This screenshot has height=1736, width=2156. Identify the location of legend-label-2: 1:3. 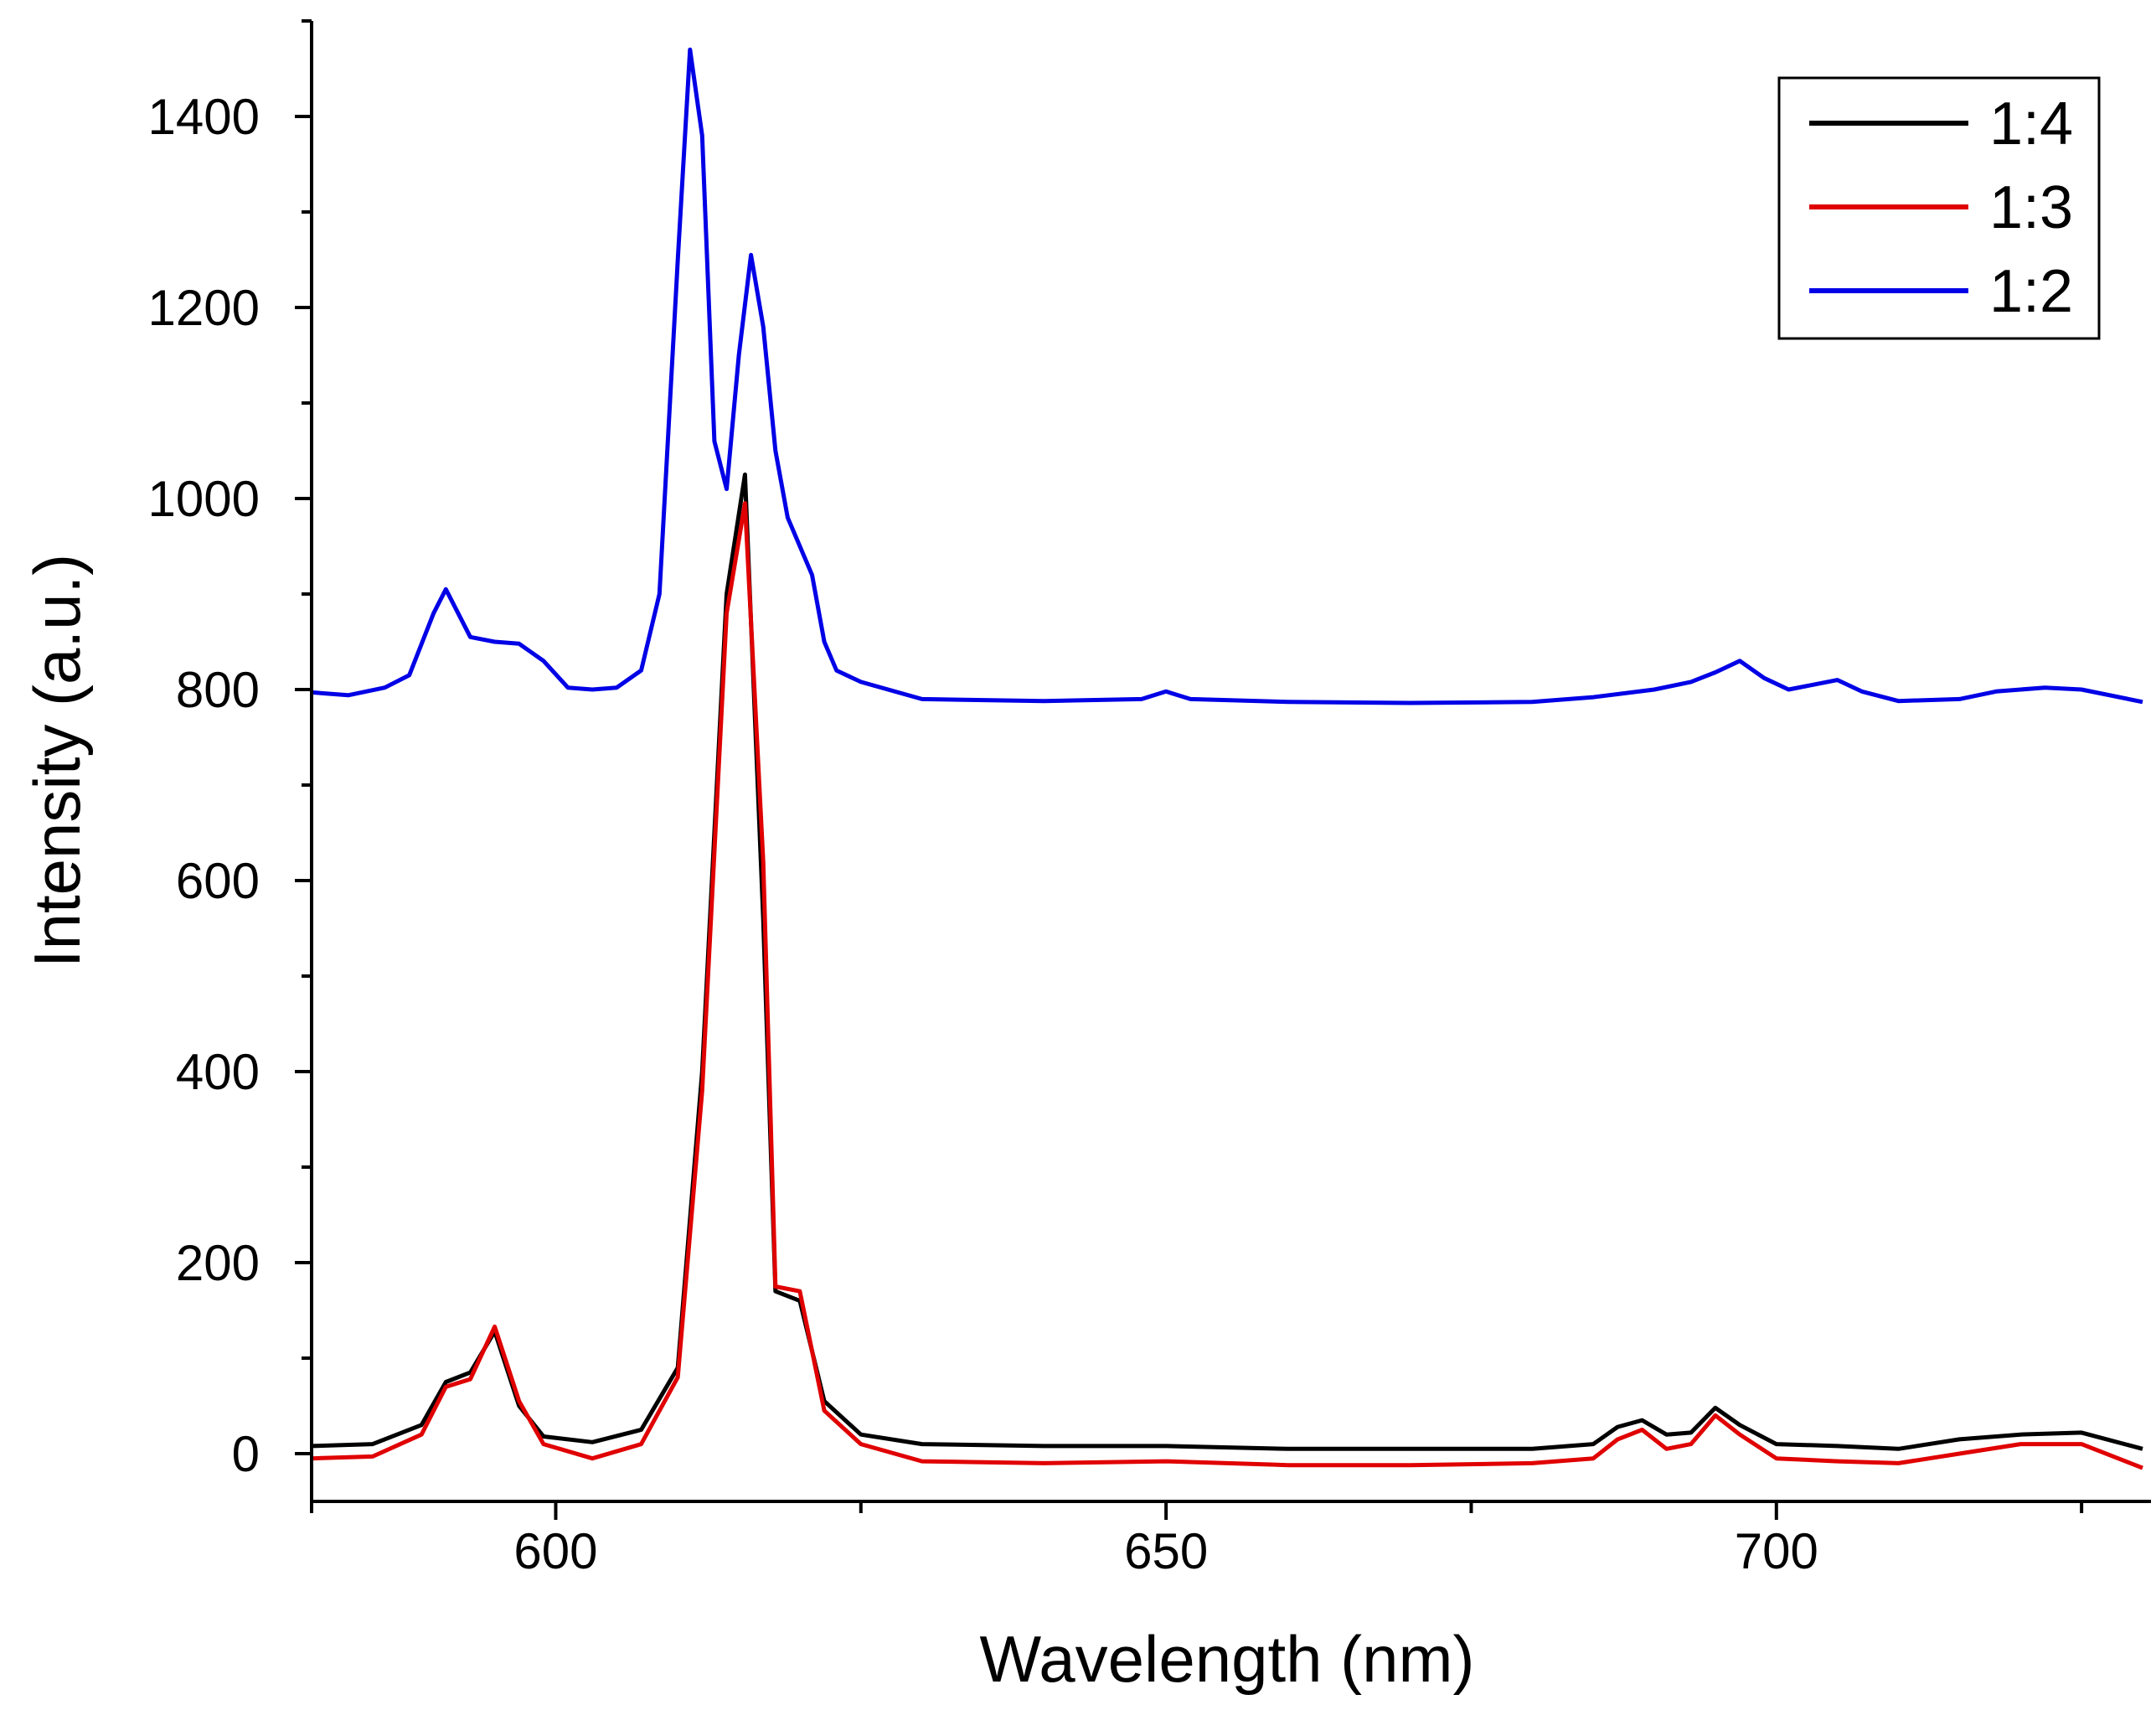
(2031, 208).